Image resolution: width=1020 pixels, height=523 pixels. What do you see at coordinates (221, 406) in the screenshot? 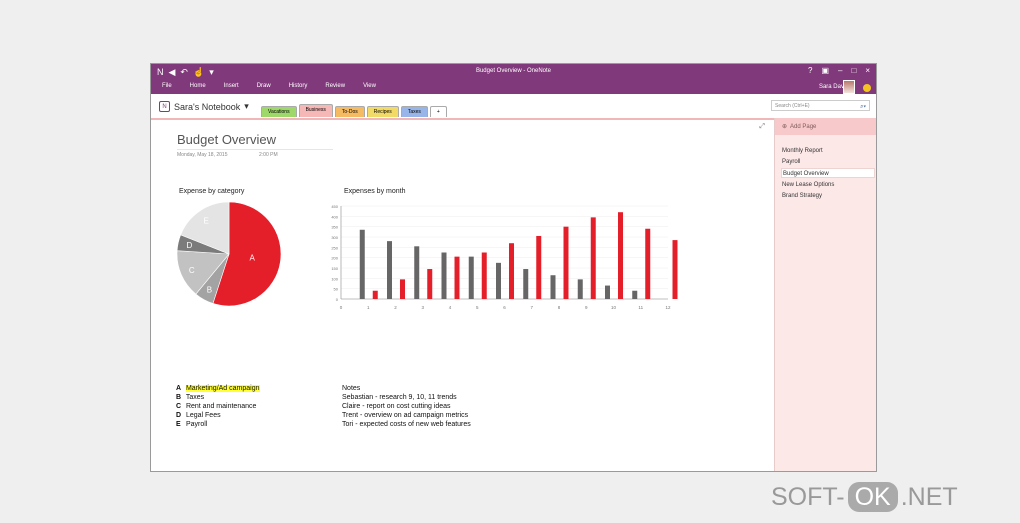
I see `legend-label: Rent and maintenance` at bounding box center [221, 406].